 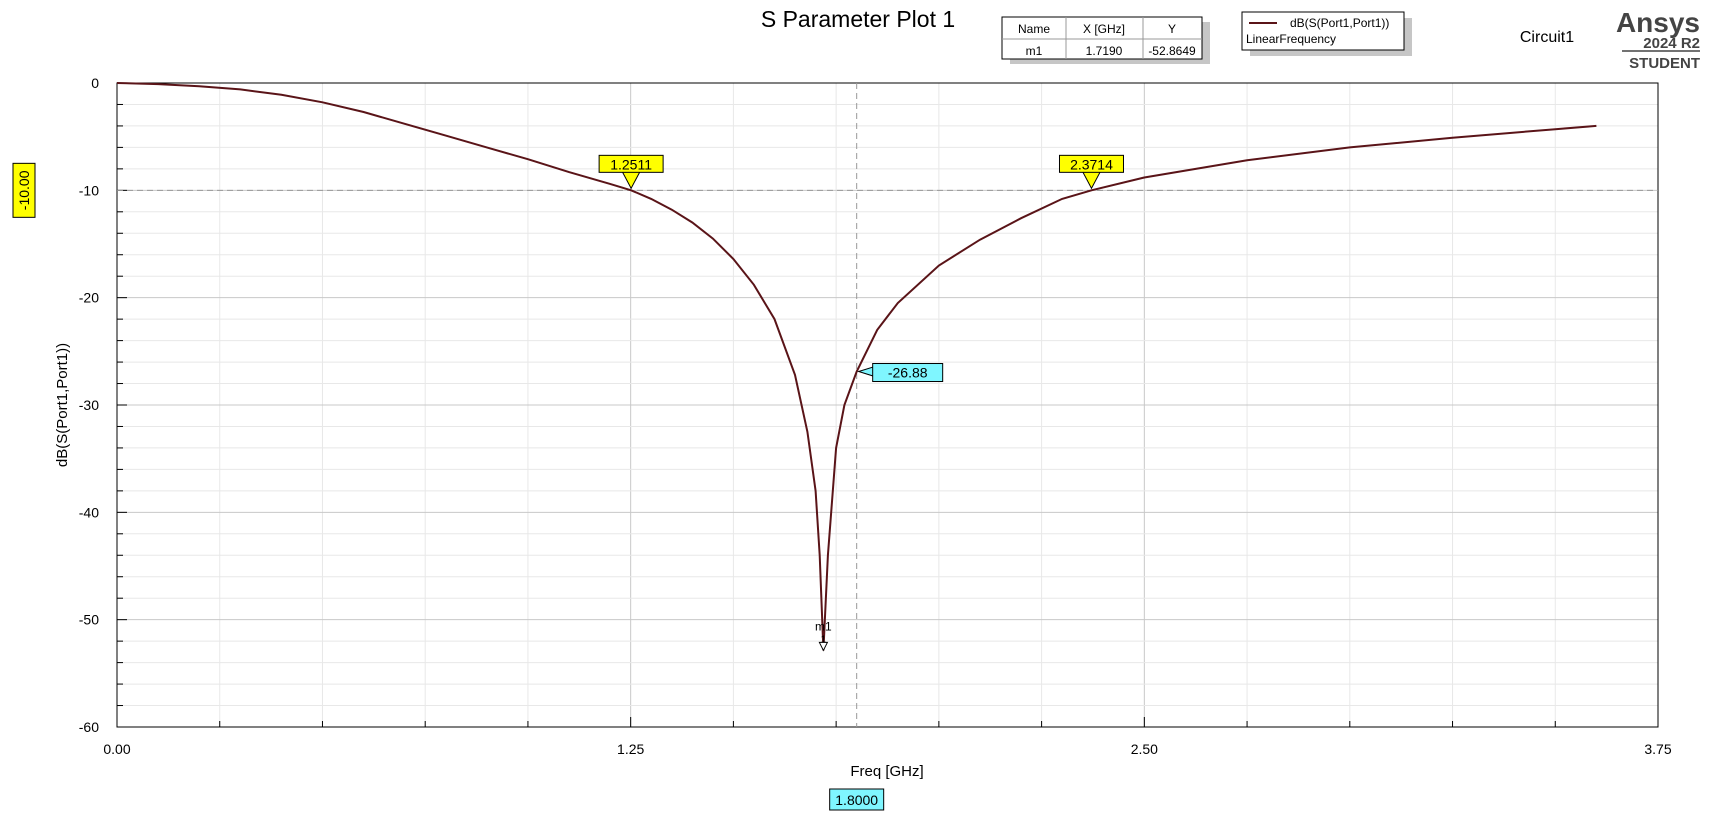 What do you see at coordinates (630, 749) in the screenshot?
I see `x-tick-label: 1.25` at bounding box center [630, 749].